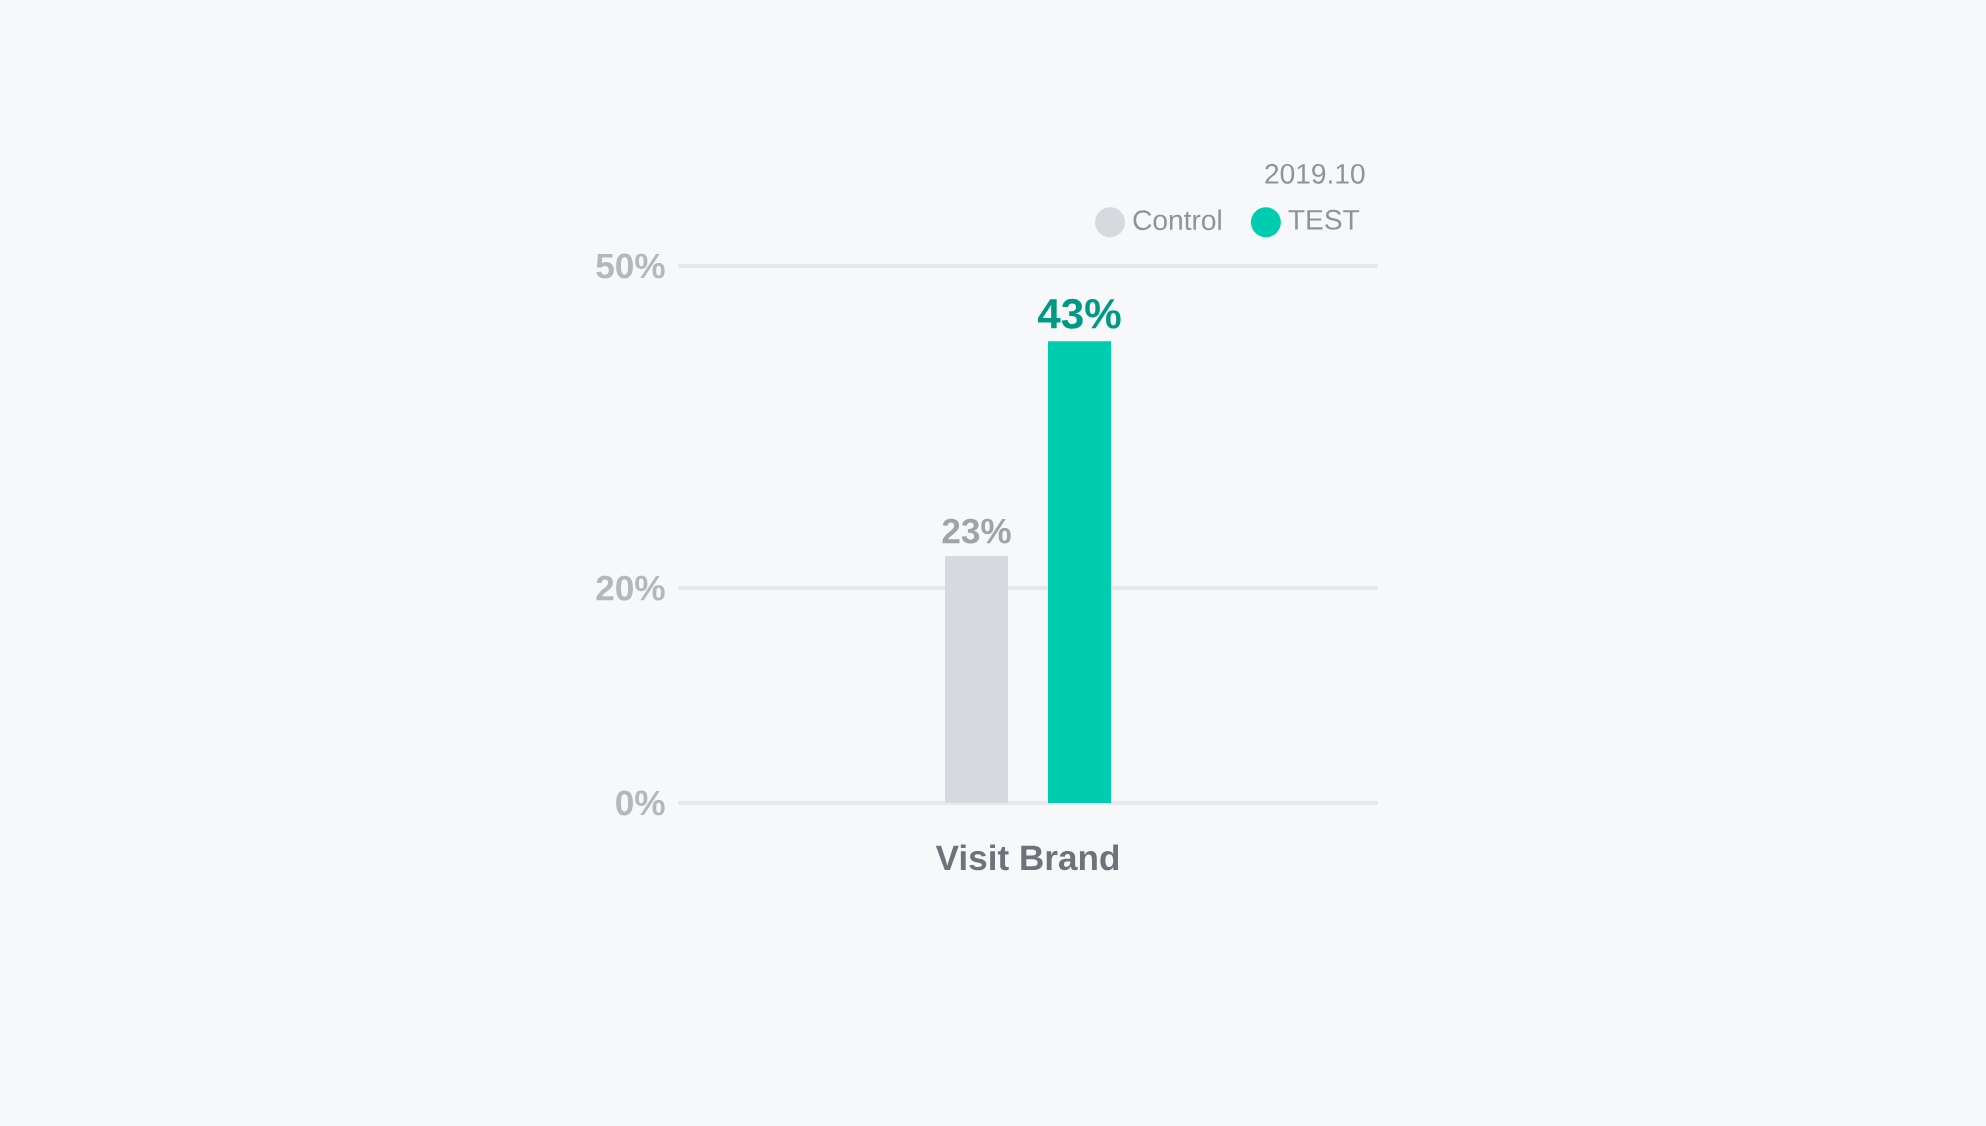  Describe the element at coordinates (630, 266) in the screenshot. I see `y-tick-label: 50%` at that location.